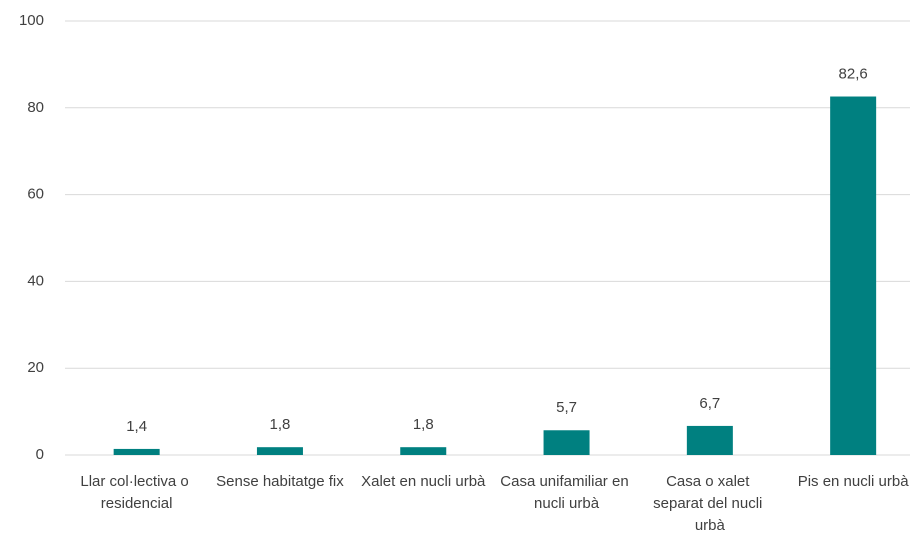 The width and height of the screenshot is (912, 549). Describe the element at coordinates (35, 367) in the screenshot. I see `y-tick-label: 20` at that location.